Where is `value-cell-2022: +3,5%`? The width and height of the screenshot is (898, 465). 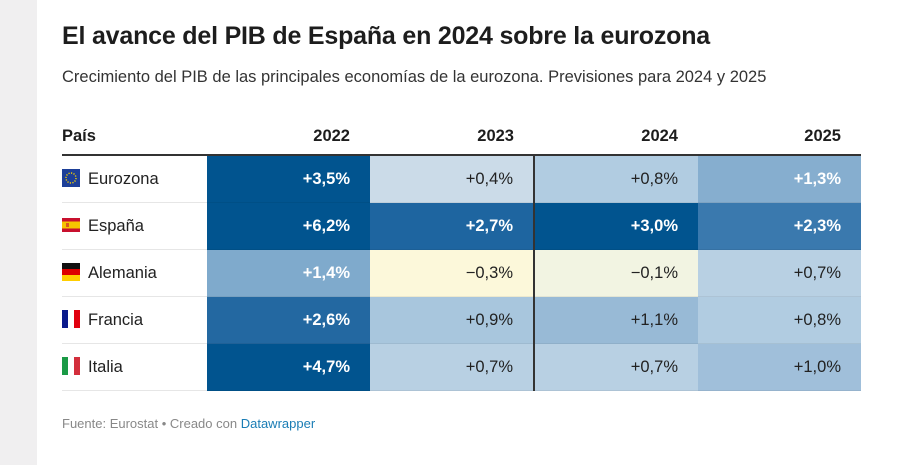 value-cell-2022: +3,5% is located at coordinates (288, 179).